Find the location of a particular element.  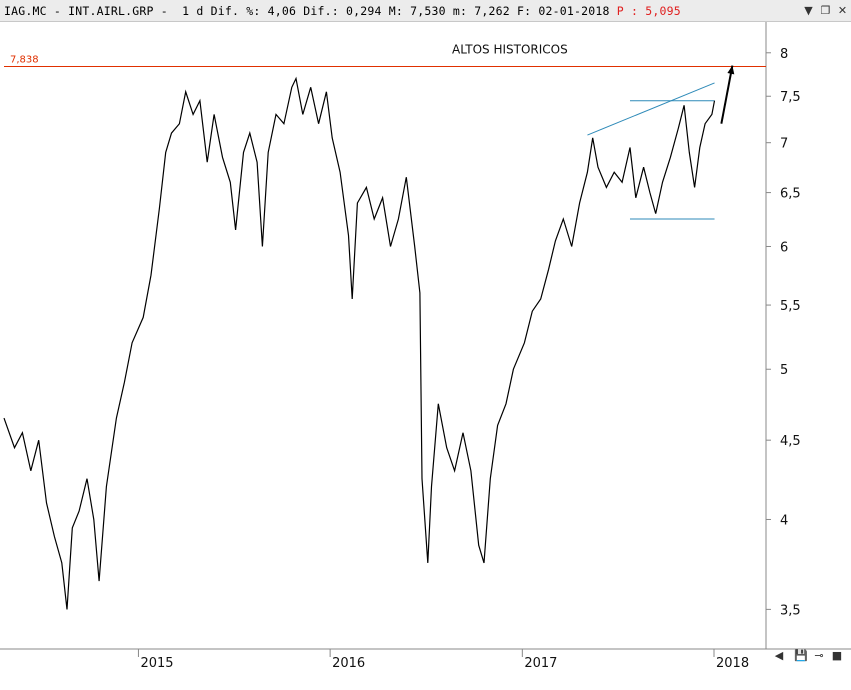

dif-label: Dif.: is located at coordinates (321, 11).